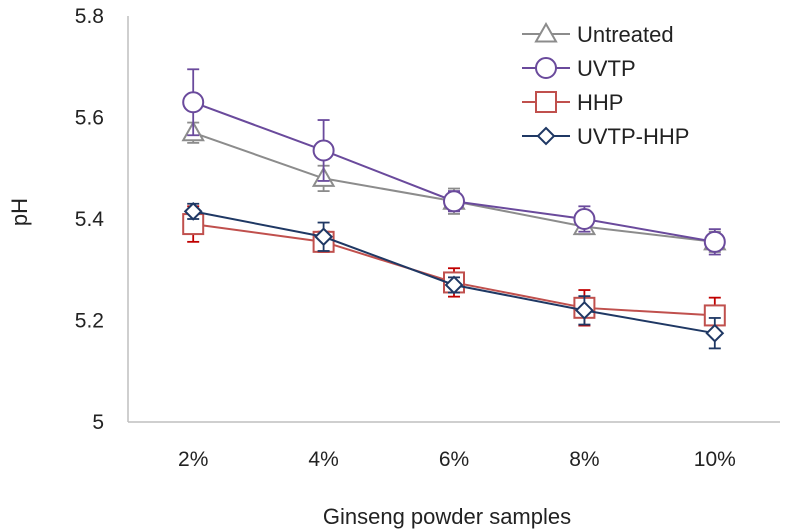 The width and height of the screenshot is (787, 531). What do you see at coordinates (625, 34) in the screenshot?
I see `legend-label: Untreated` at bounding box center [625, 34].